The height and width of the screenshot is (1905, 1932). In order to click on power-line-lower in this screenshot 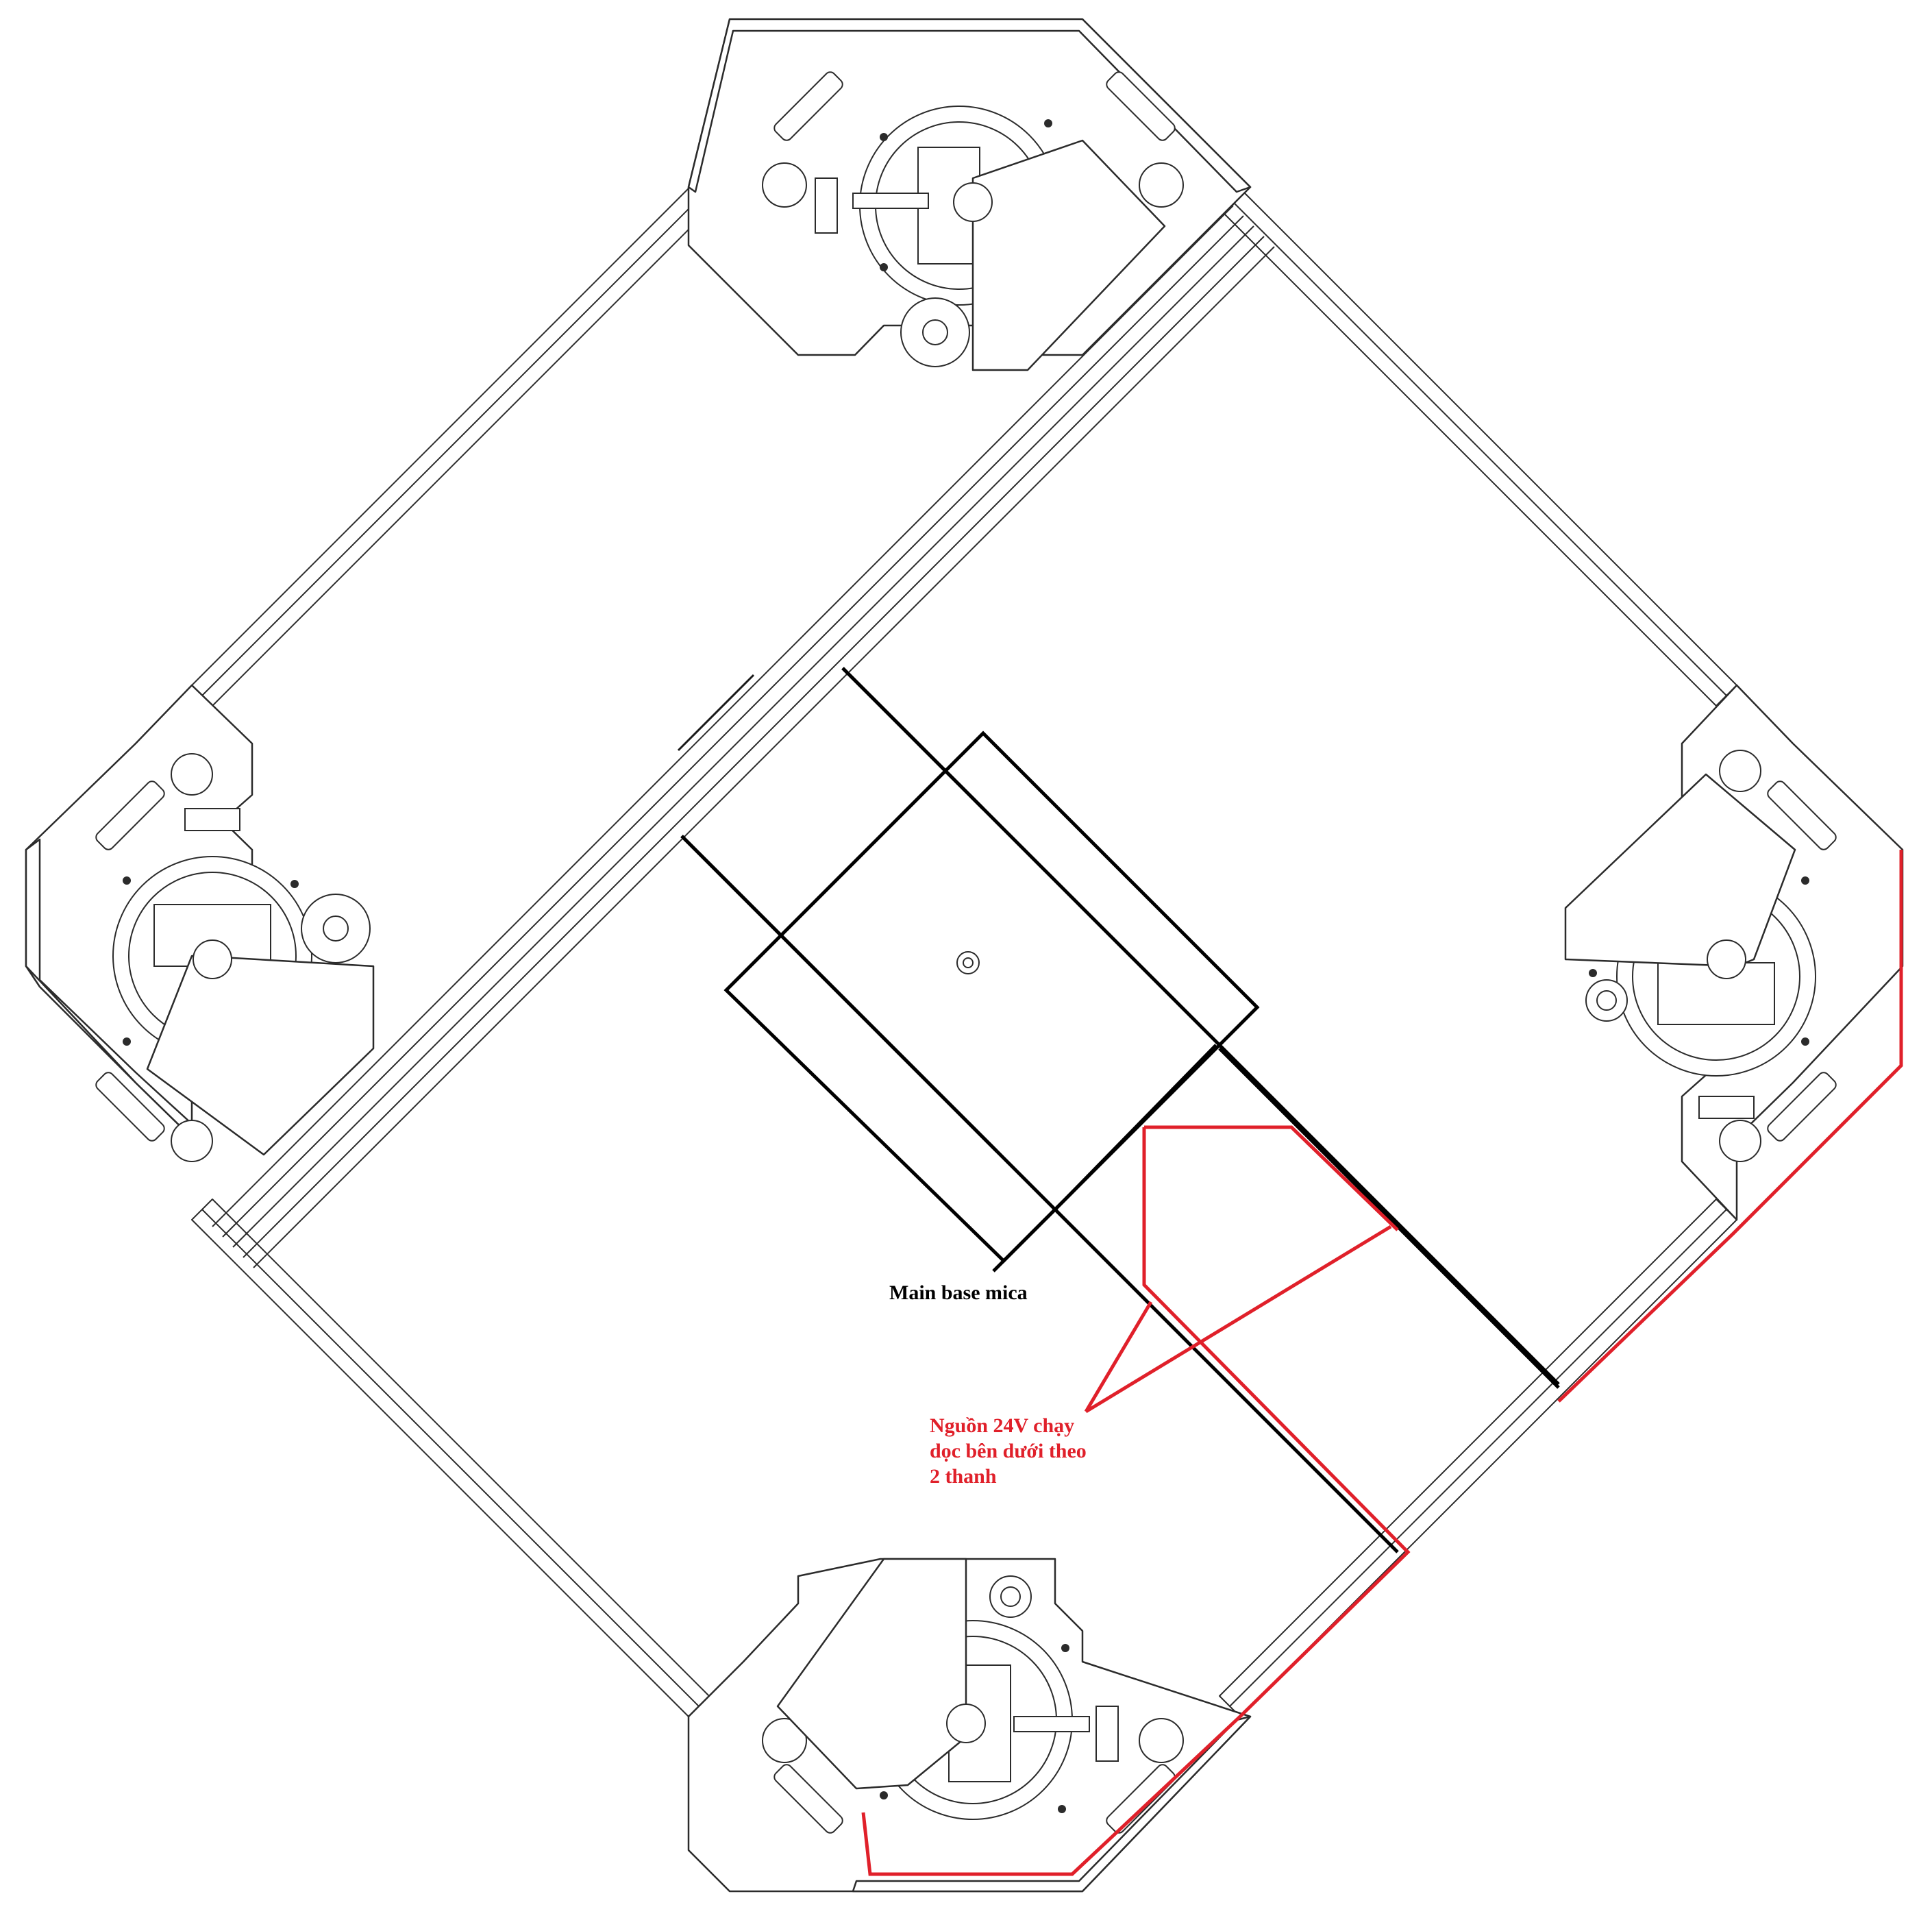, I will do `click(1136, 1501)`.